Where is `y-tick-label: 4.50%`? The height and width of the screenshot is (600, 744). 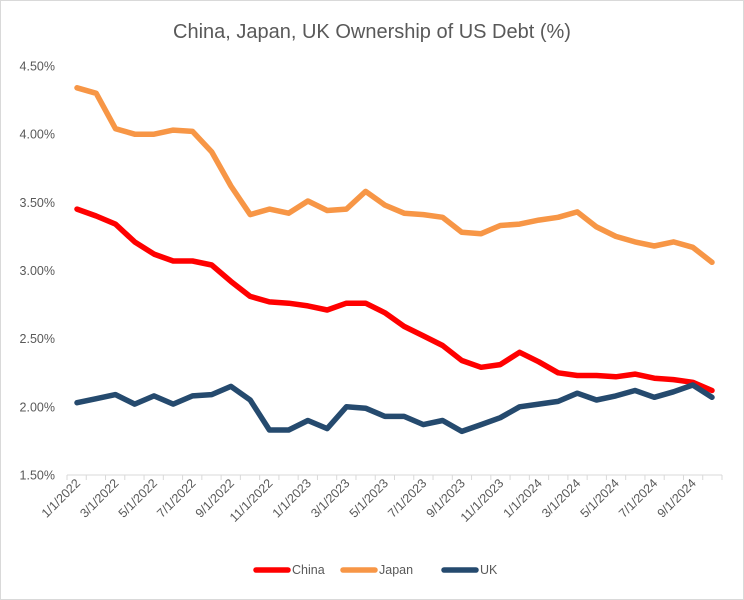
y-tick-label: 4.50% is located at coordinates (37, 67).